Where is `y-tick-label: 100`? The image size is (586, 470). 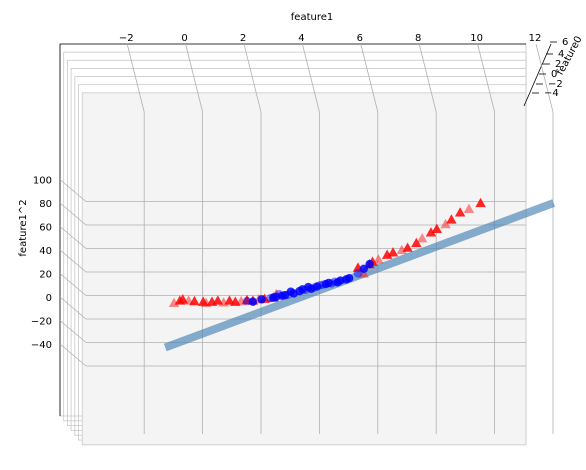 y-tick-label: 100 is located at coordinates (42, 181).